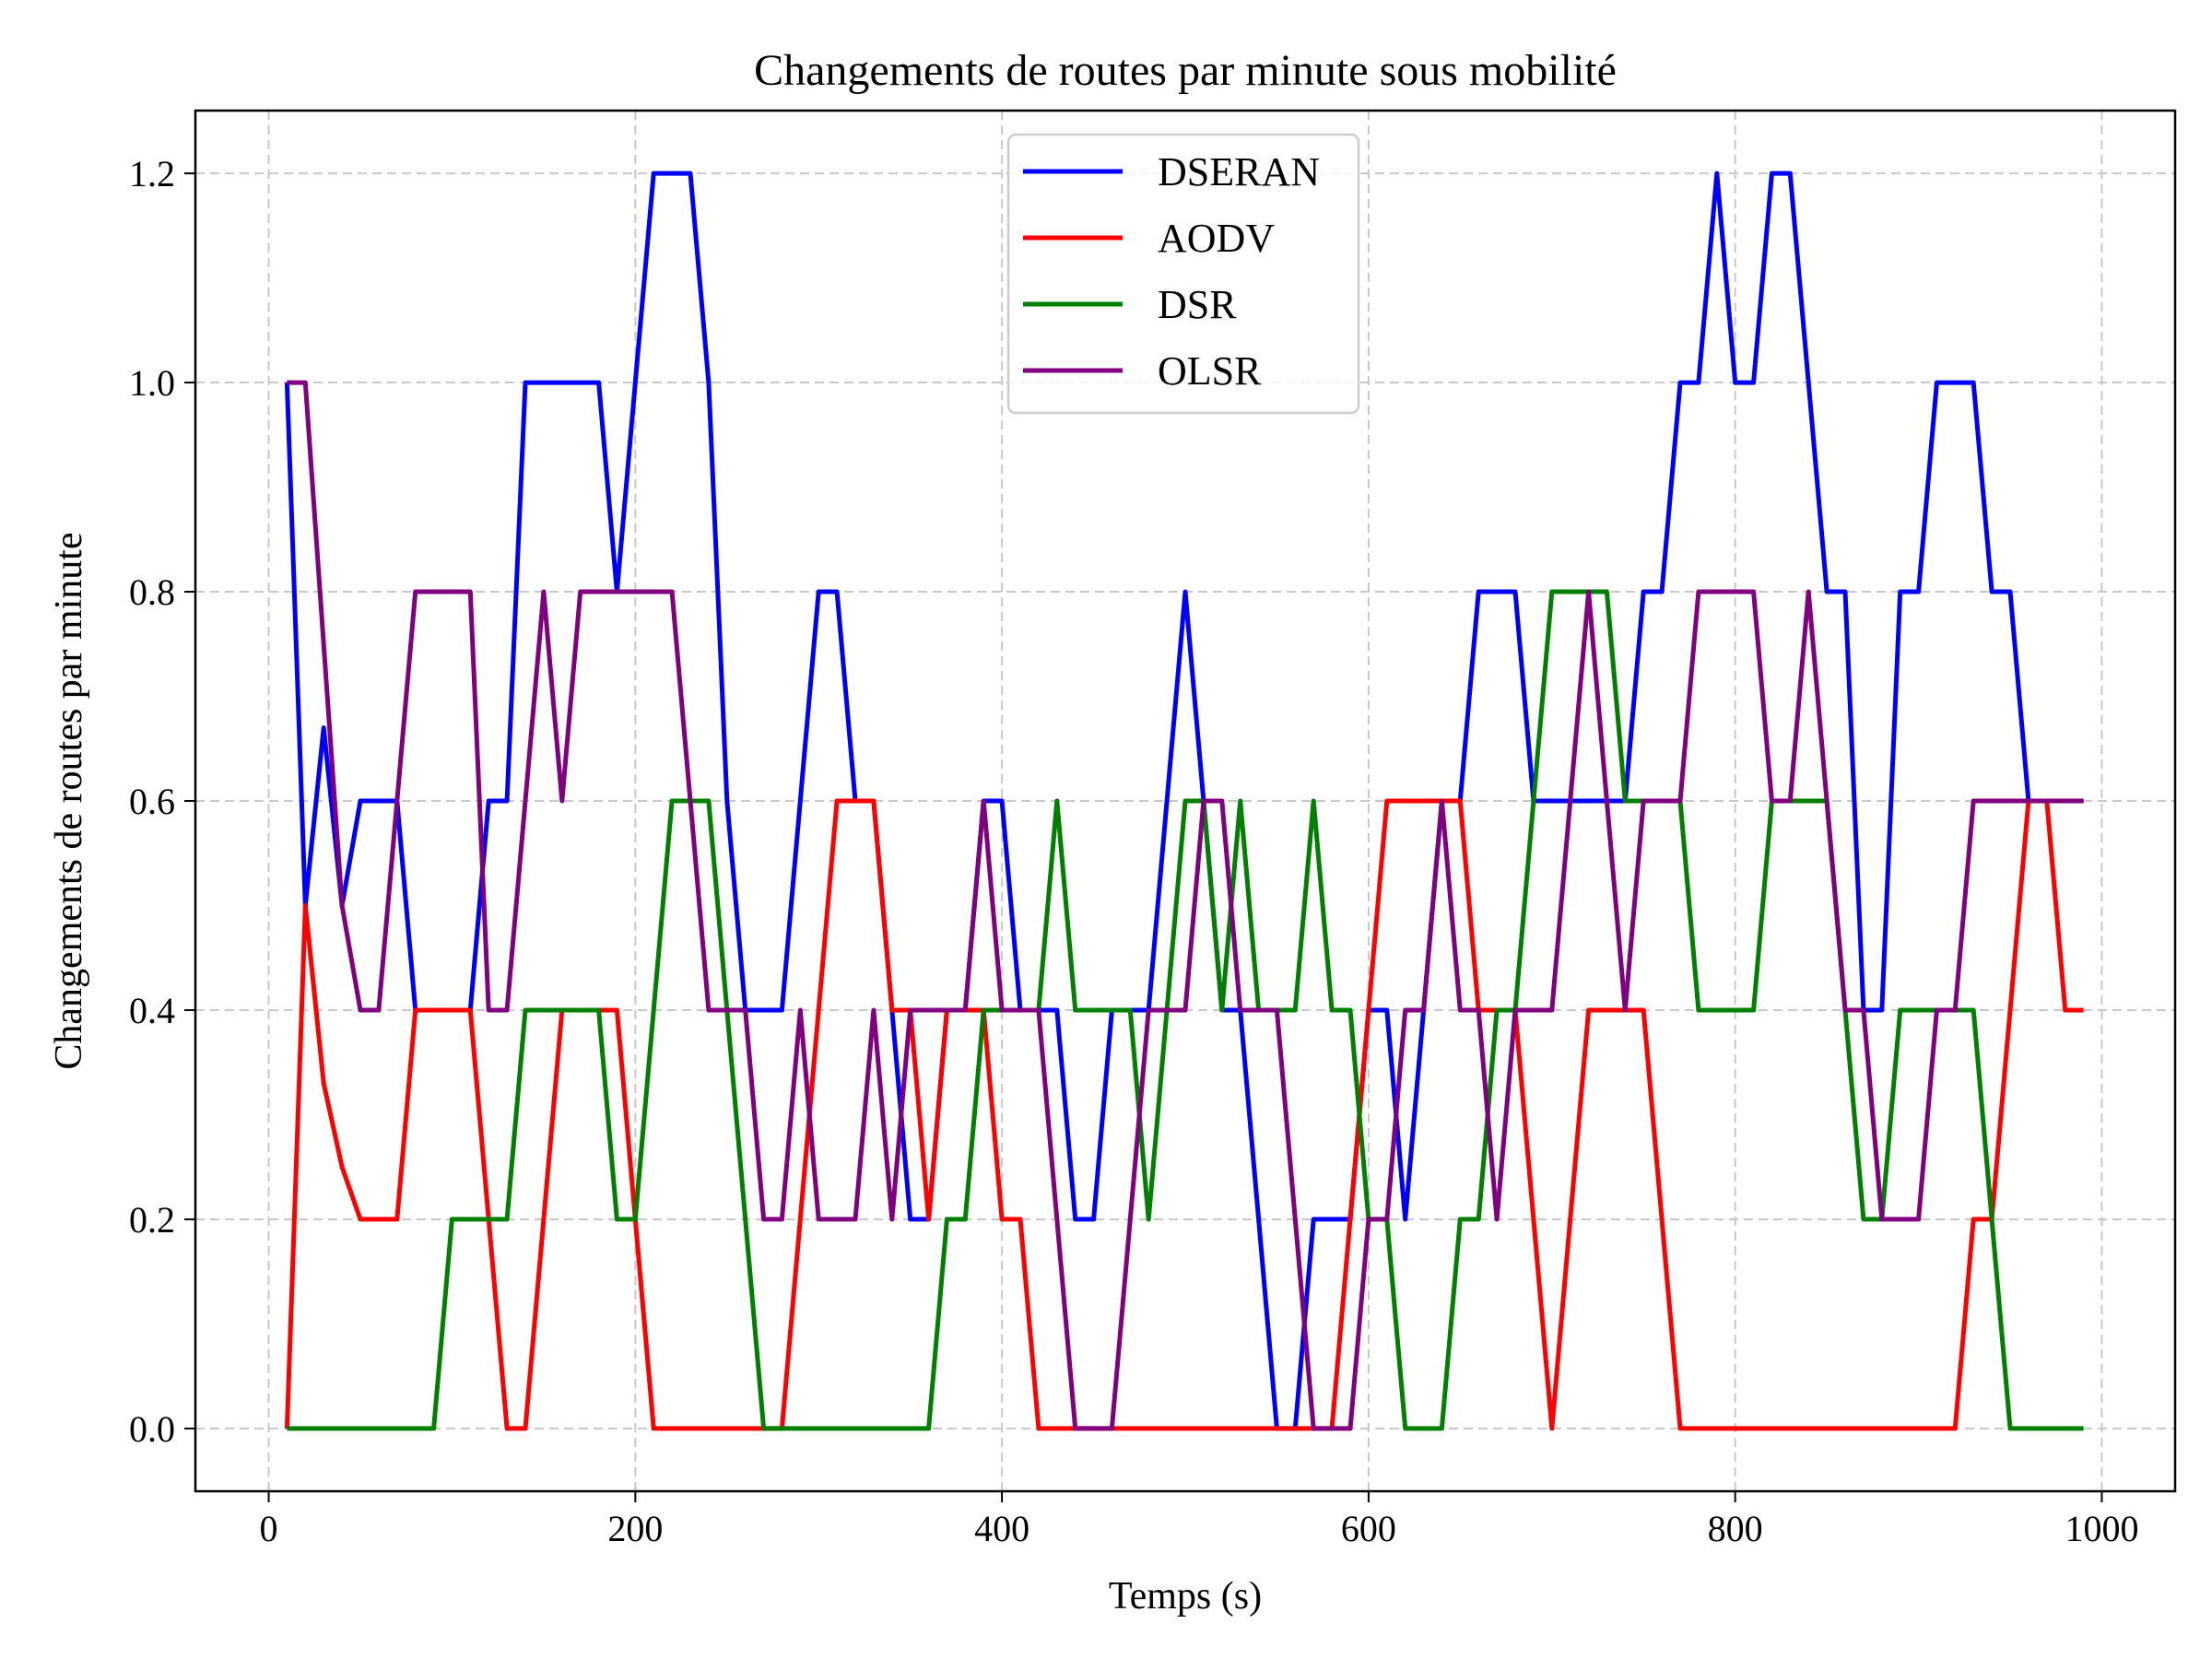 The height and width of the screenshot is (1659, 2212). What do you see at coordinates (152, 173) in the screenshot?
I see `y-tick-label: 1.2` at bounding box center [152, 173].